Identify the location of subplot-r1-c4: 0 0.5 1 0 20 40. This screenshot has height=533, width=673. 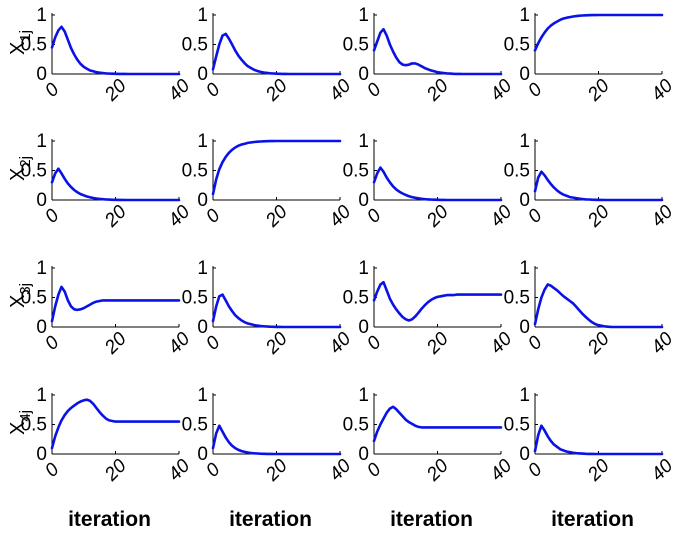
(588, 55).